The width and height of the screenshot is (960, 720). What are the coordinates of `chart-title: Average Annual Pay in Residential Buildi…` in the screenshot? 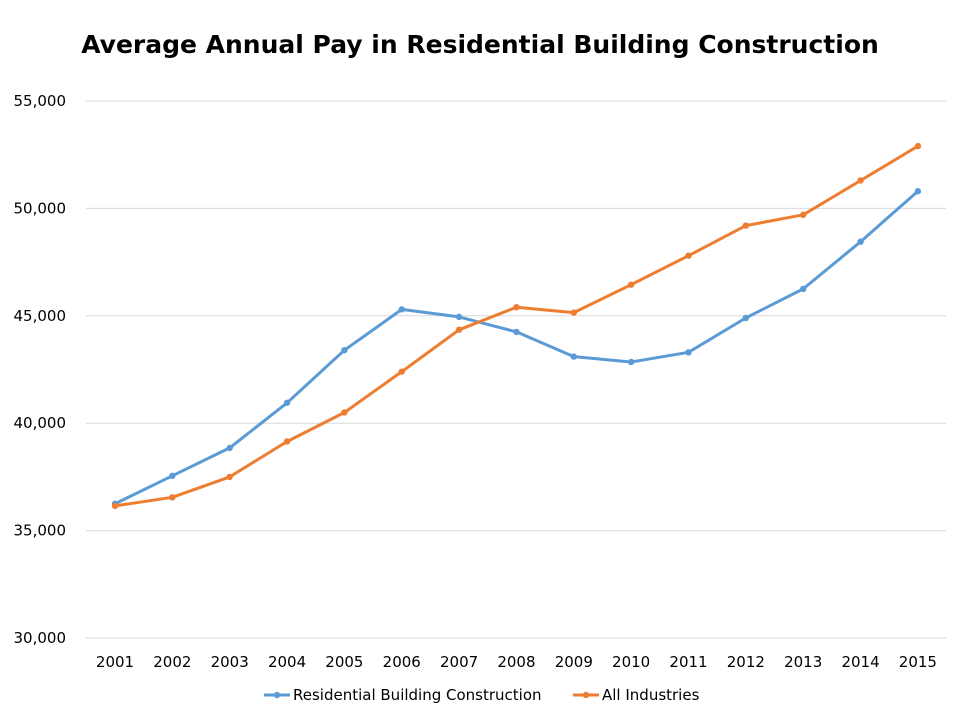 It's located at (480, 44).